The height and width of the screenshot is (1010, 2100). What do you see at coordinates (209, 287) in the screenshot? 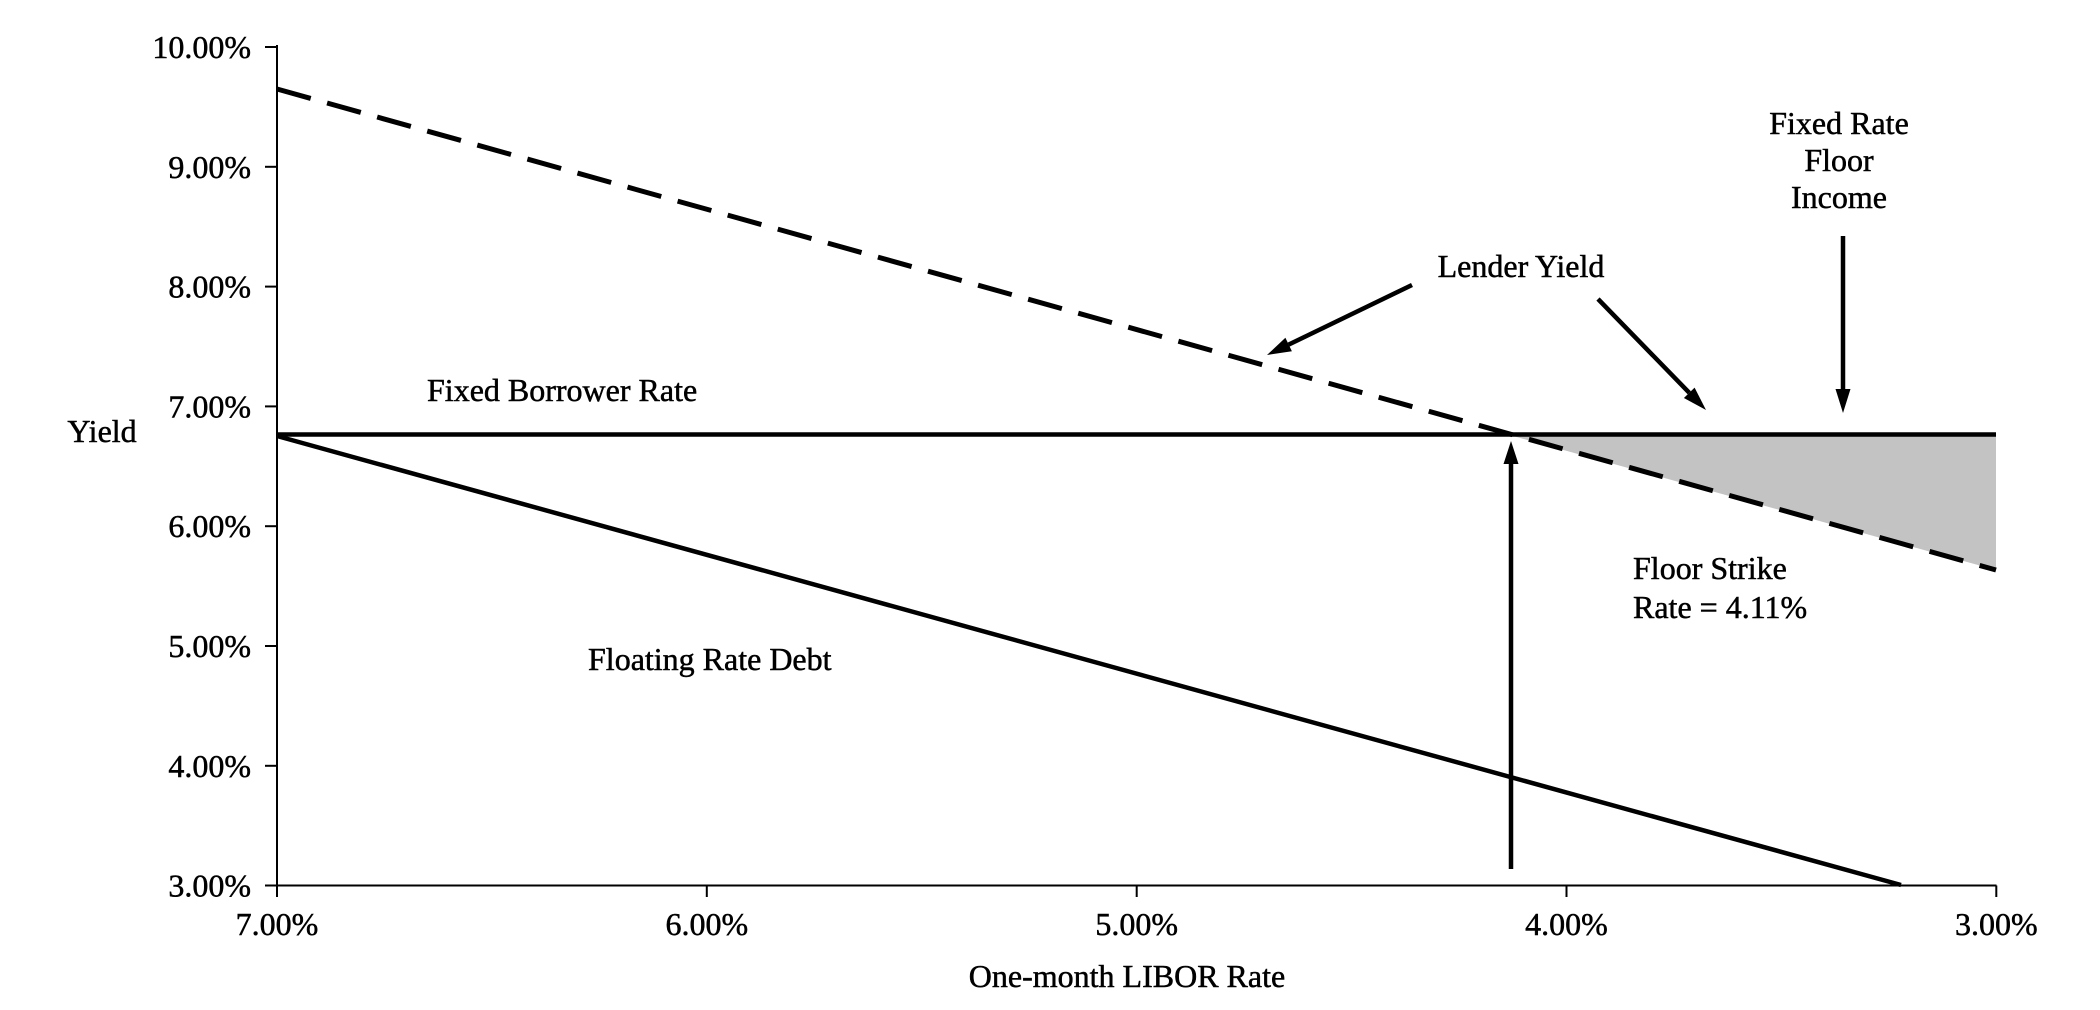
I see `svg-text: 8.00%` at bounding box center [209, 287].